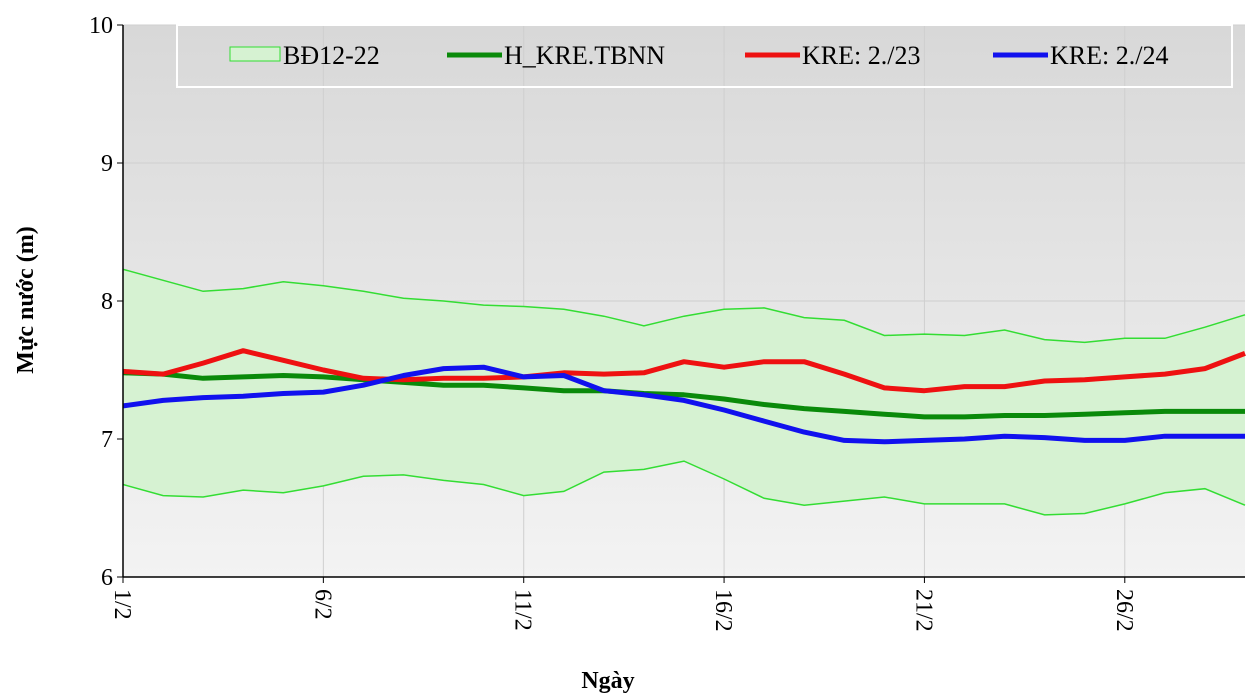  Describe the element at coordinates (1124, 610) in the screenshot. I see `x-tick-label: 26/2` at that location.